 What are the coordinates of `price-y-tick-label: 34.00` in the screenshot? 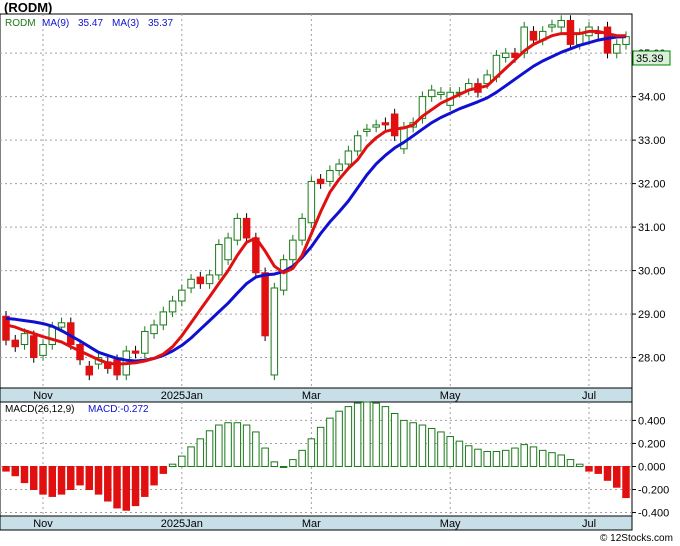 It's located at (652, 98).